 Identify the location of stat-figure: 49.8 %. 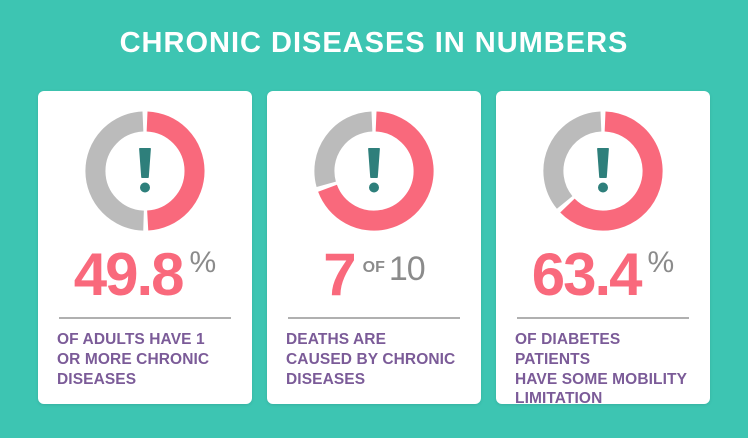
(145, 274).